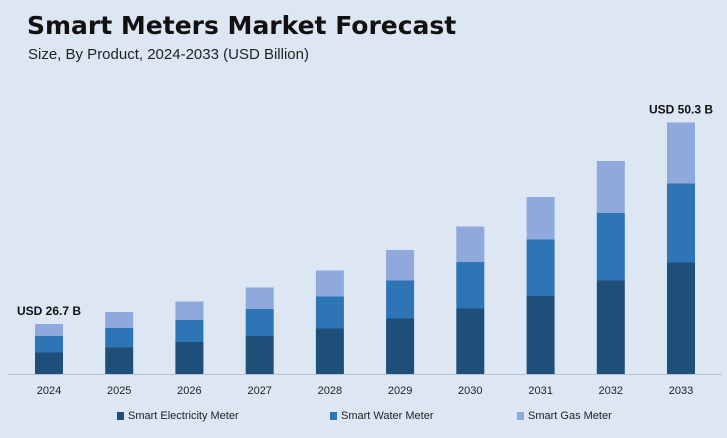 This screenshot has width=727, height=438. What do you see at coordinates (470, 391) in the screenshot?
I see `x-tick-label: 2030` at bounding box center [470, 391].